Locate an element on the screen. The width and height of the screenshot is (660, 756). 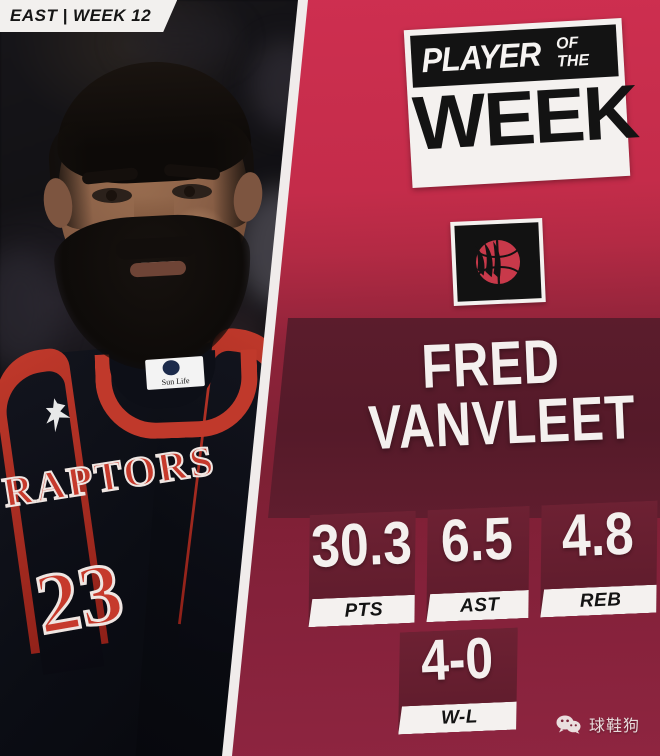
lips is located at coordinates (158, 269).